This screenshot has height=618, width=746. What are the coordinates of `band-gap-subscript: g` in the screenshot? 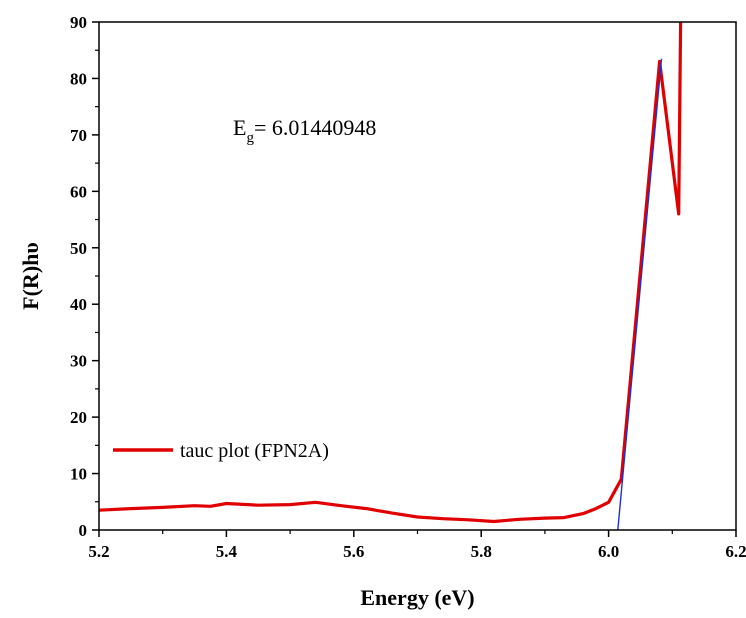 It's located at (250, 138).